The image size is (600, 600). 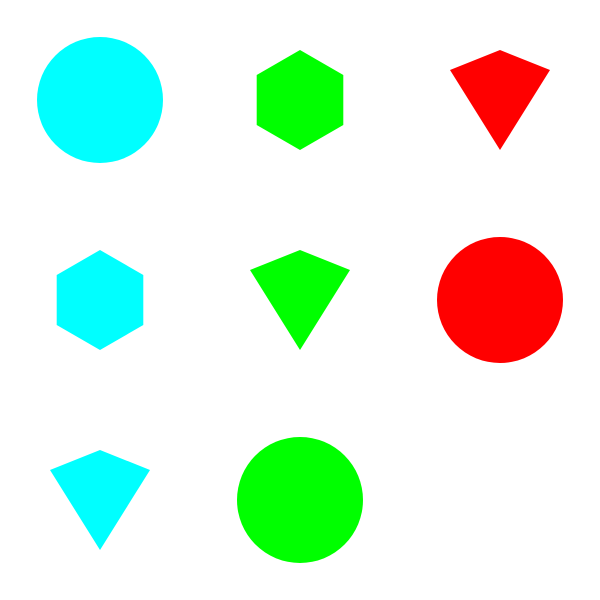 I want to click on red-circle-shape, so click(x=500, y=300).